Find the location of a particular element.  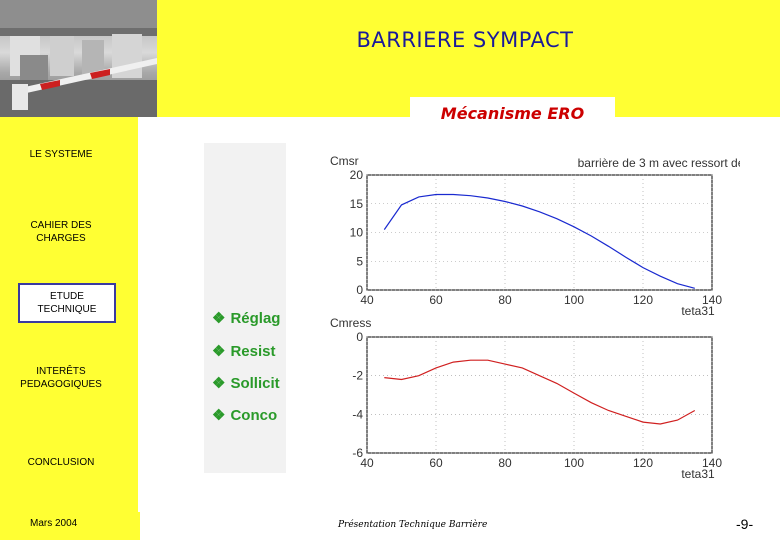

content-panel is located at coordinates (245, 308).